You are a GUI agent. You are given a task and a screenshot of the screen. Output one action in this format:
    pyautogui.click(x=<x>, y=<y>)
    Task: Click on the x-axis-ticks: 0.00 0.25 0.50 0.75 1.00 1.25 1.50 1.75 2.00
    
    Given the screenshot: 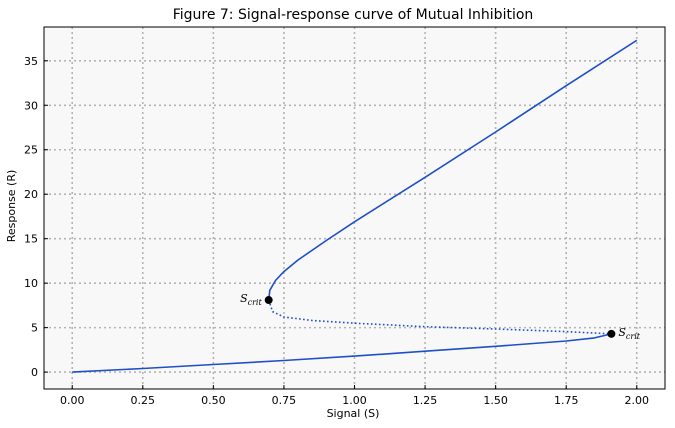 What is the action you would take?
    pyautogui.click(x=354, y=396)
    